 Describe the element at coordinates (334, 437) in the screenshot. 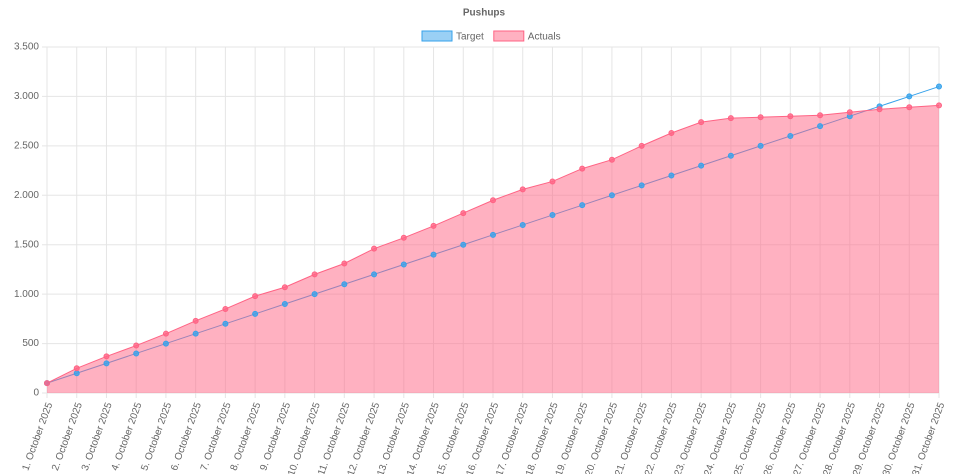

I see `x-tick-label: 11. October 2025` at that location.